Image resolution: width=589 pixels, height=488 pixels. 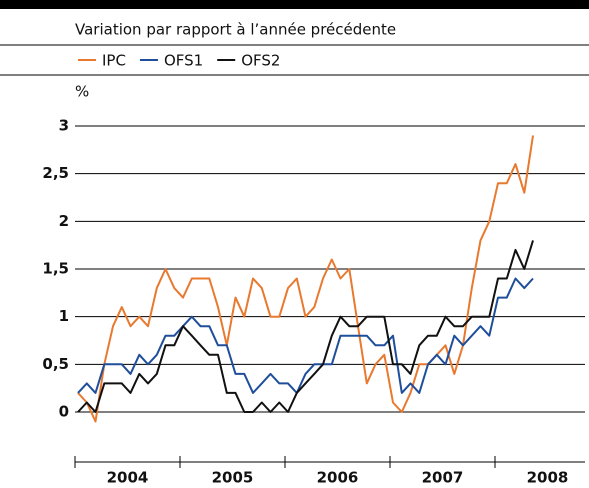 What do you see at coordinates (82, 92) in the screenshot?
I see `y-unit: %` at bounding box center [82, 92].